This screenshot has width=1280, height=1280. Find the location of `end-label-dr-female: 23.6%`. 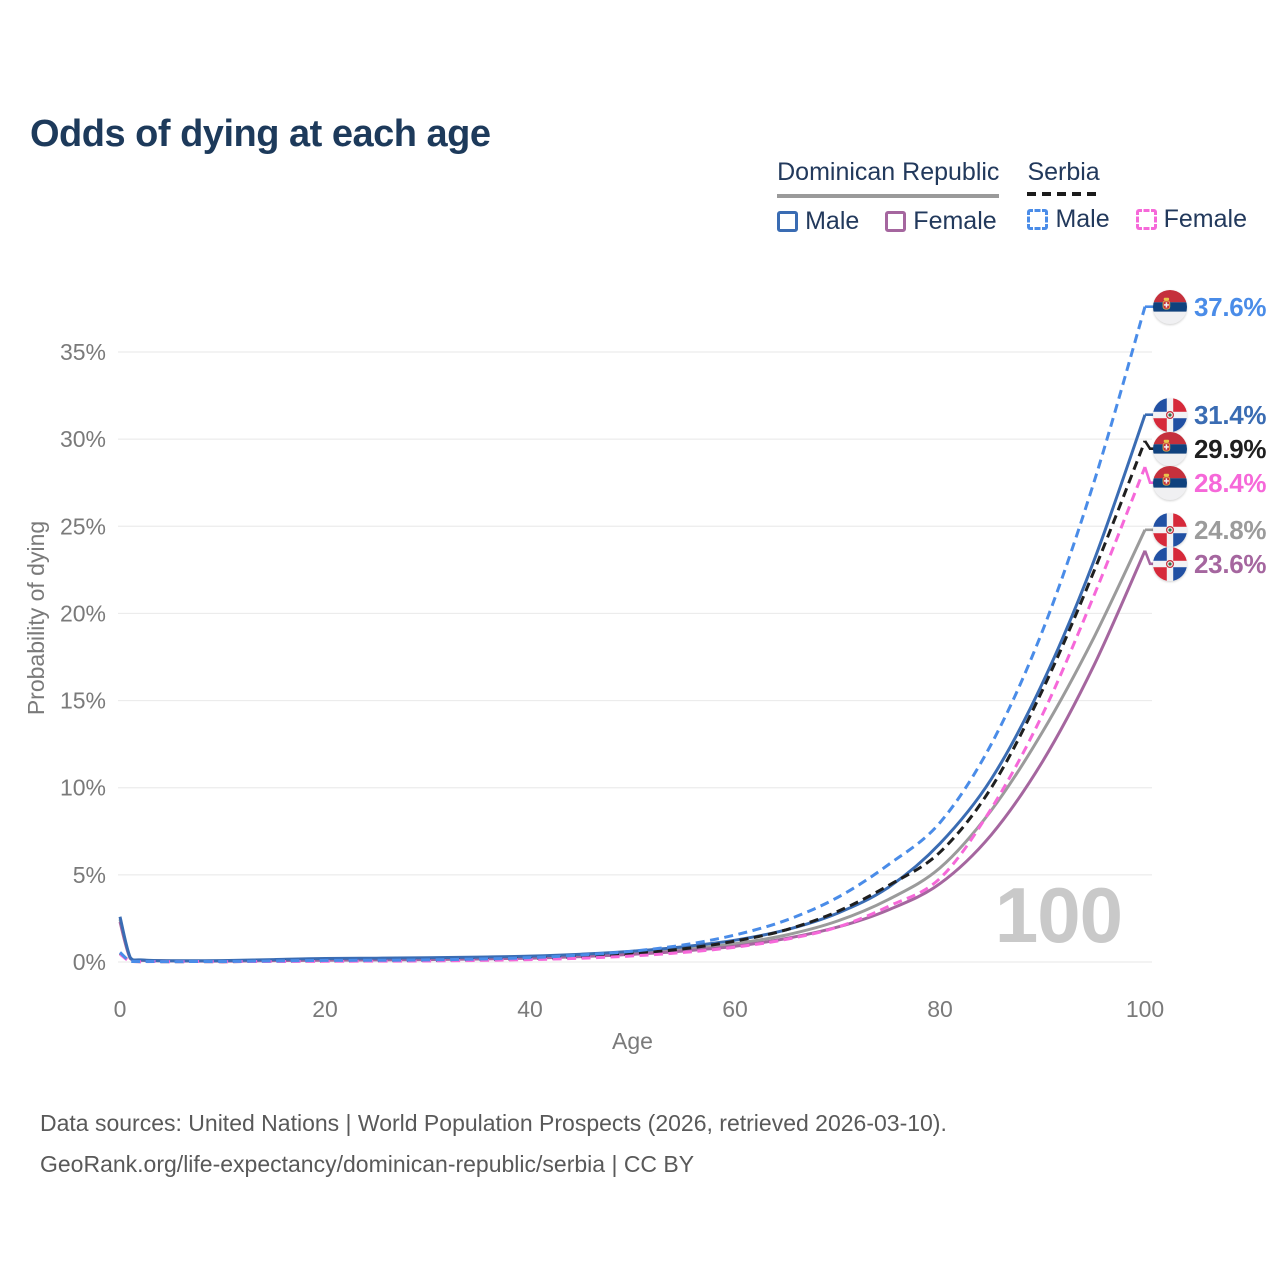

end-label-dr-female: 23.6% is located at coordinates (1210, 564).